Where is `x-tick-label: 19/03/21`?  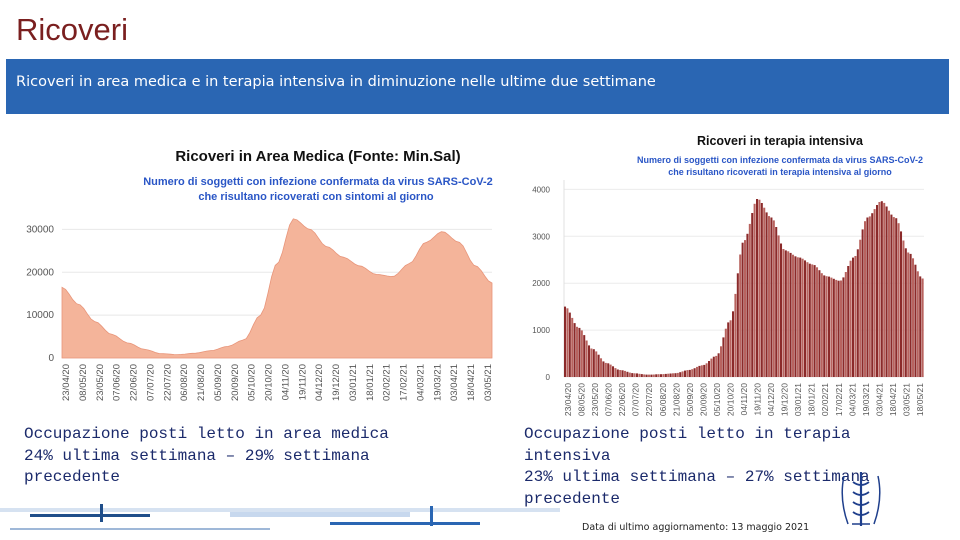 x-tick-label: 19/03/21 is located at coordinates (437, 382).